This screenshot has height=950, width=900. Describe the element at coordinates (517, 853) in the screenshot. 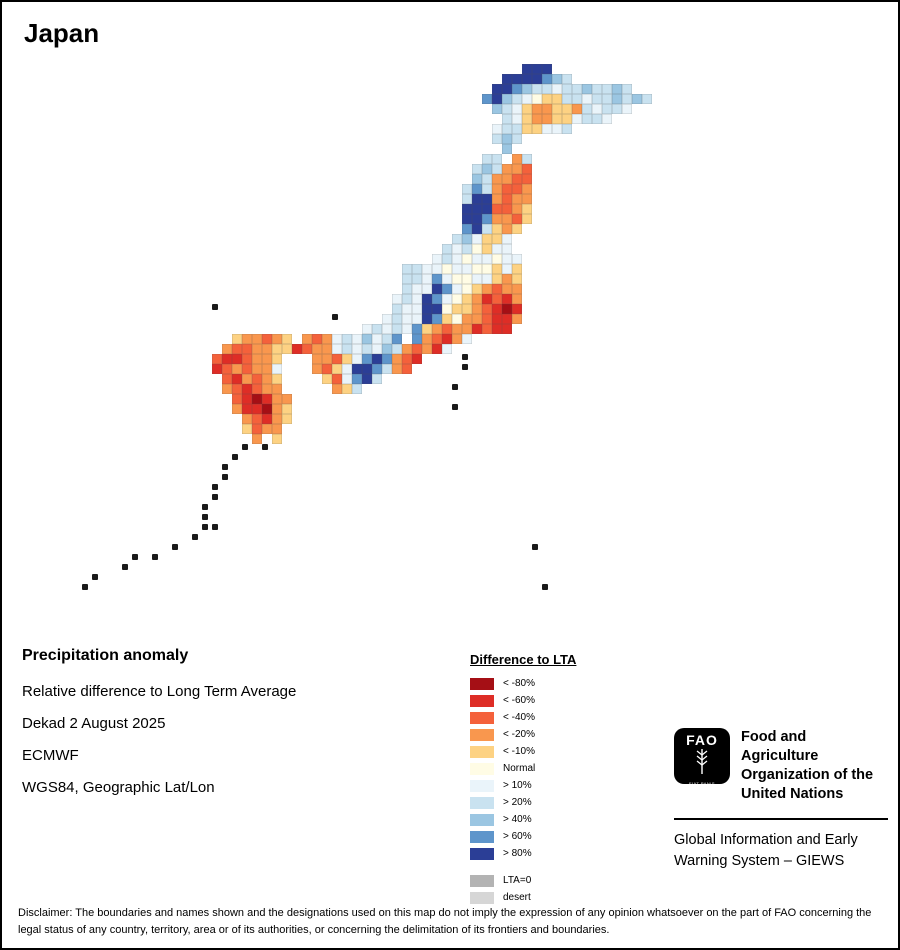

I see `legend-label: > 80%` at that location.